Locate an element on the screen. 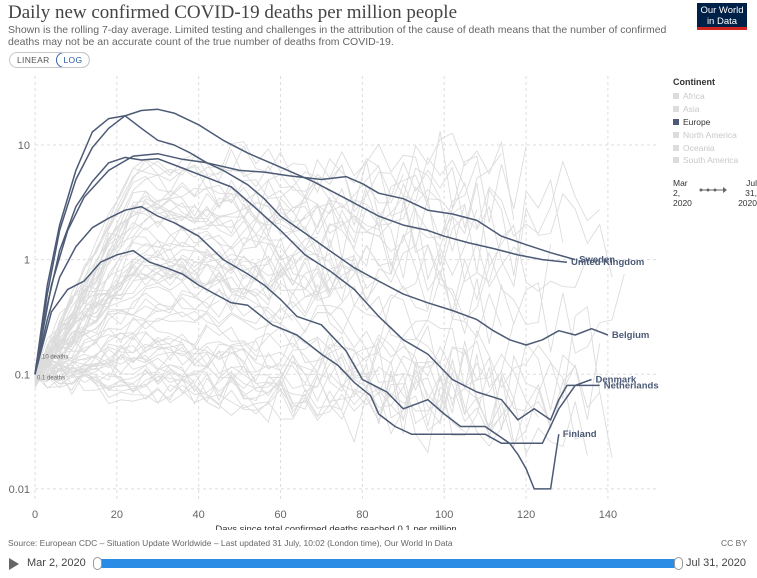 Image resolution: width=757 pixels, height=578 pixels. x-tick-label: 100 is located at coordinates (444, 515).